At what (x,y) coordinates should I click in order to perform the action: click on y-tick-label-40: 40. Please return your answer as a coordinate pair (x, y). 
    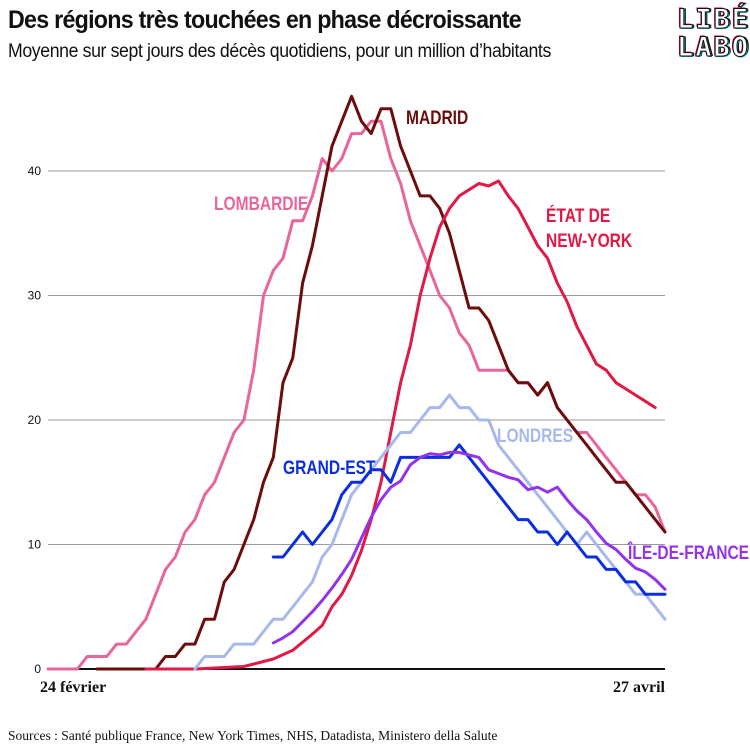
    Looking at the image, I should click on (35, 171).